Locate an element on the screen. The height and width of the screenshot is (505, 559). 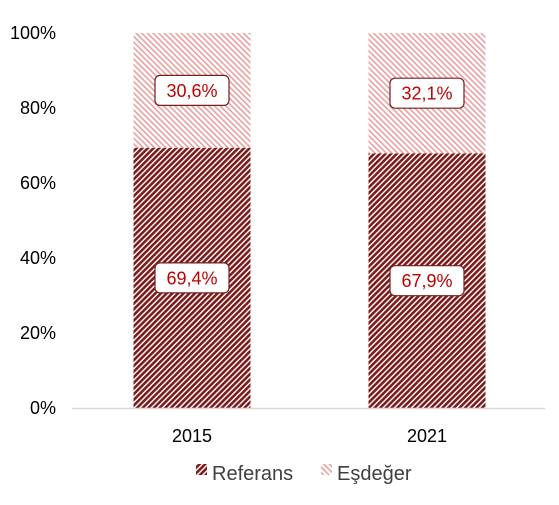
x-axis-labels: 2015 2021 is located at coordinates (309, 436).